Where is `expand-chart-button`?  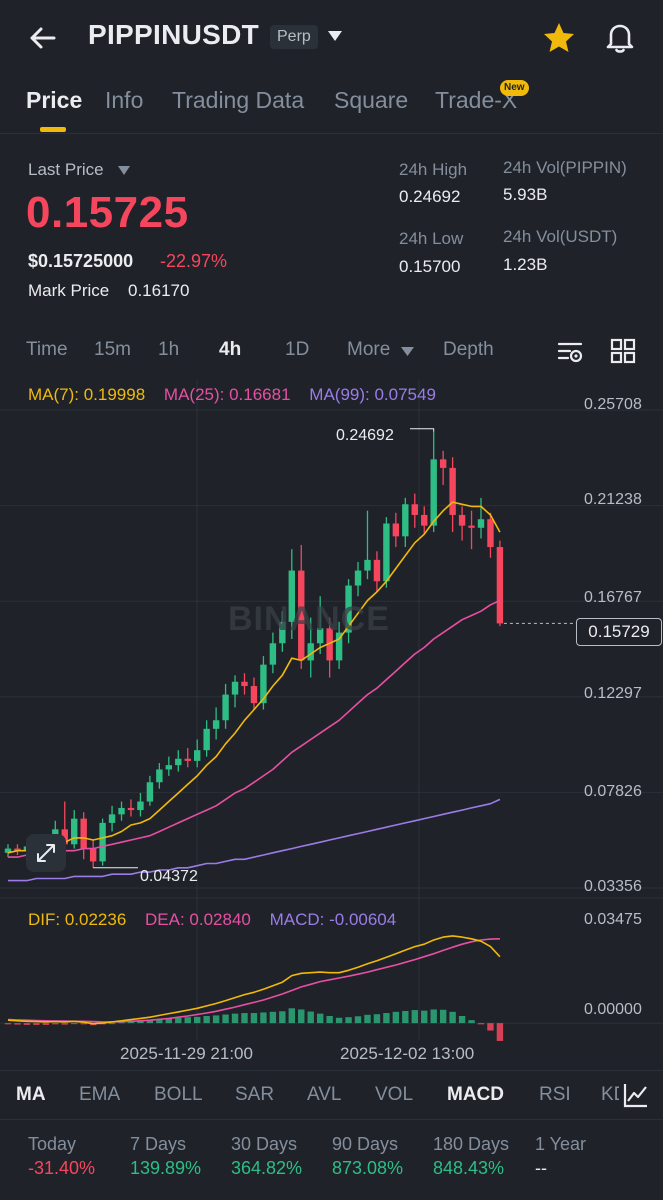
expand-chart-button is located at coordinates (46, 853).